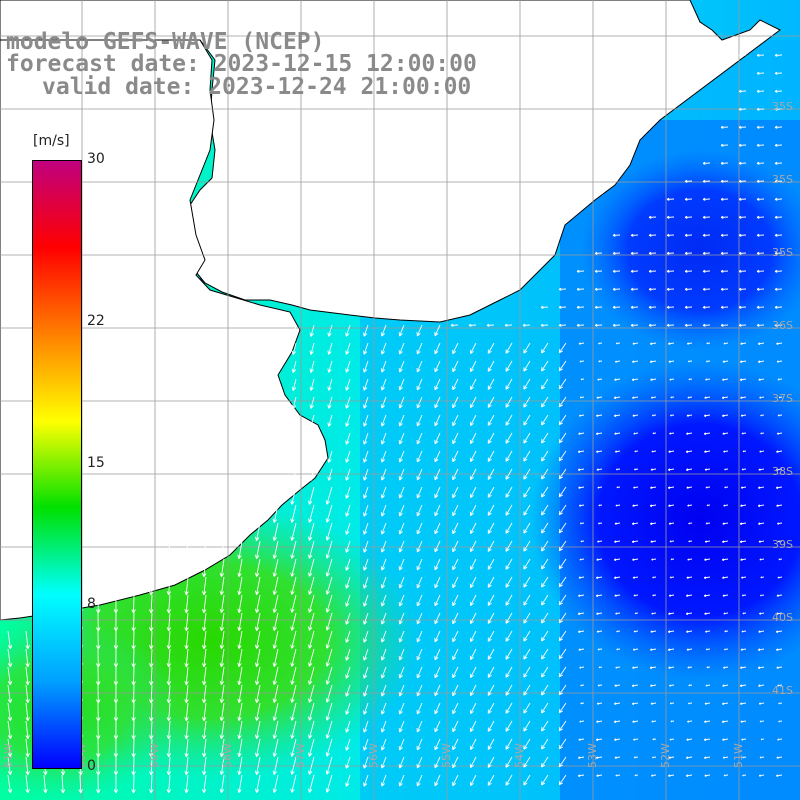  What do you see at coordinates (519, 755) in the screenshot?
I see `longitude-label: 54W` at bounding box center [519, 755].